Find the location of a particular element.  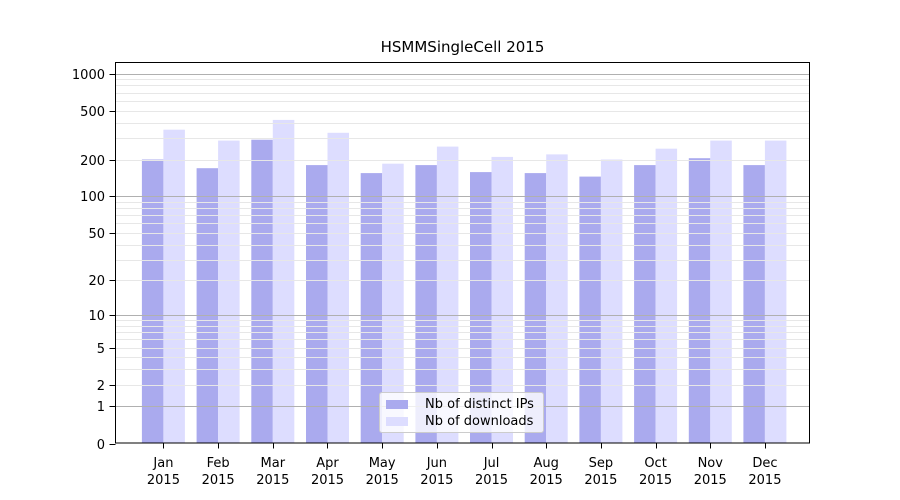

bar-downloads-dec is located at coordinates (775, 292).